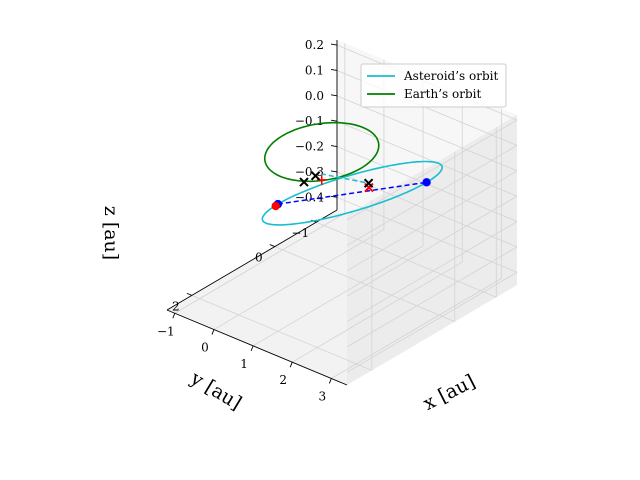 Image resolution: width=640 pixels, height=480 pixels. What do you see at coordinates (344, 178) in the screenshot?
I see `nodes-dashed-line` at bounding box center [344, 178].